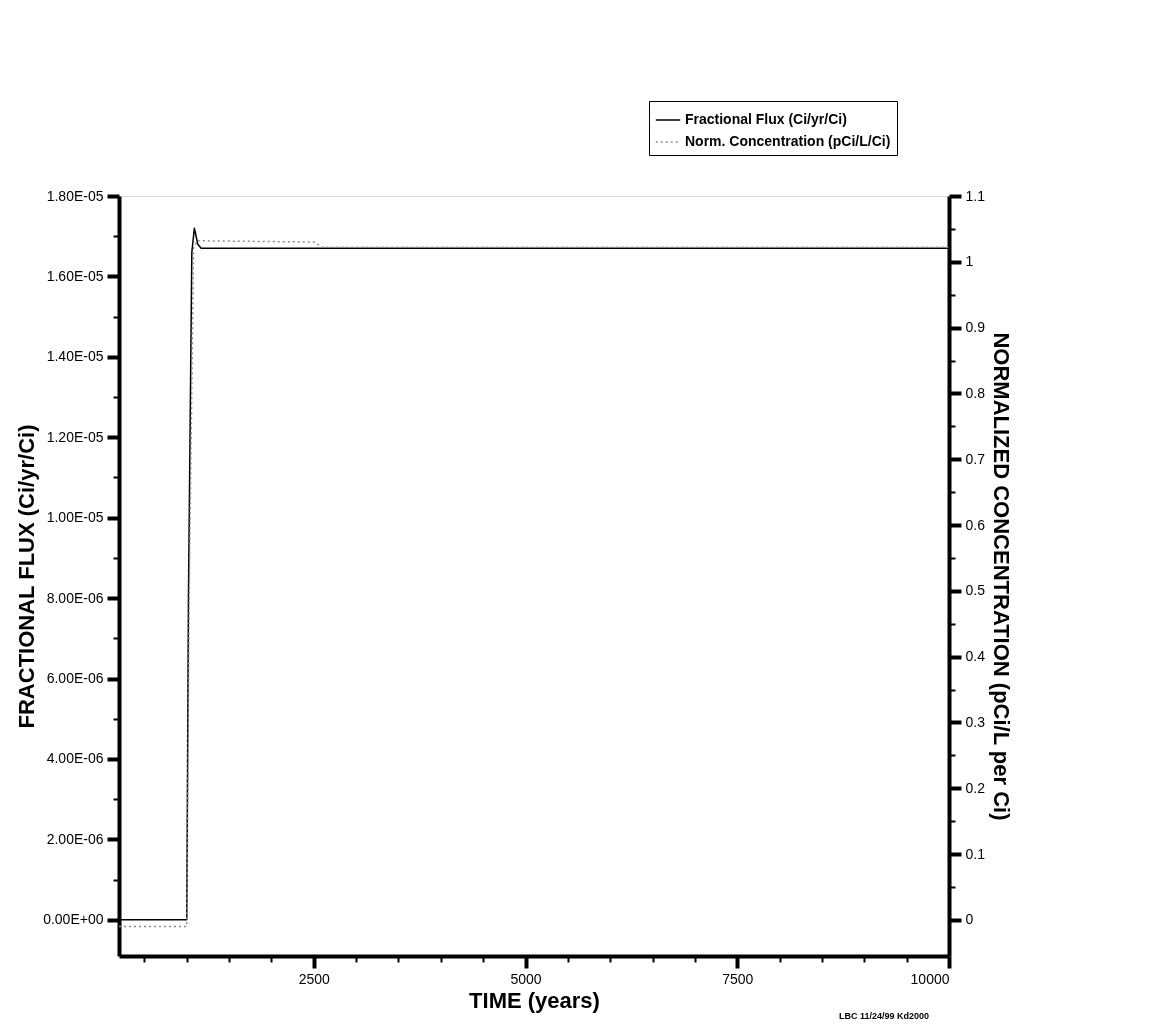 The image size is (1162, 1033). I want to click on y2-tick-label: 0.7, so click(975, 458).